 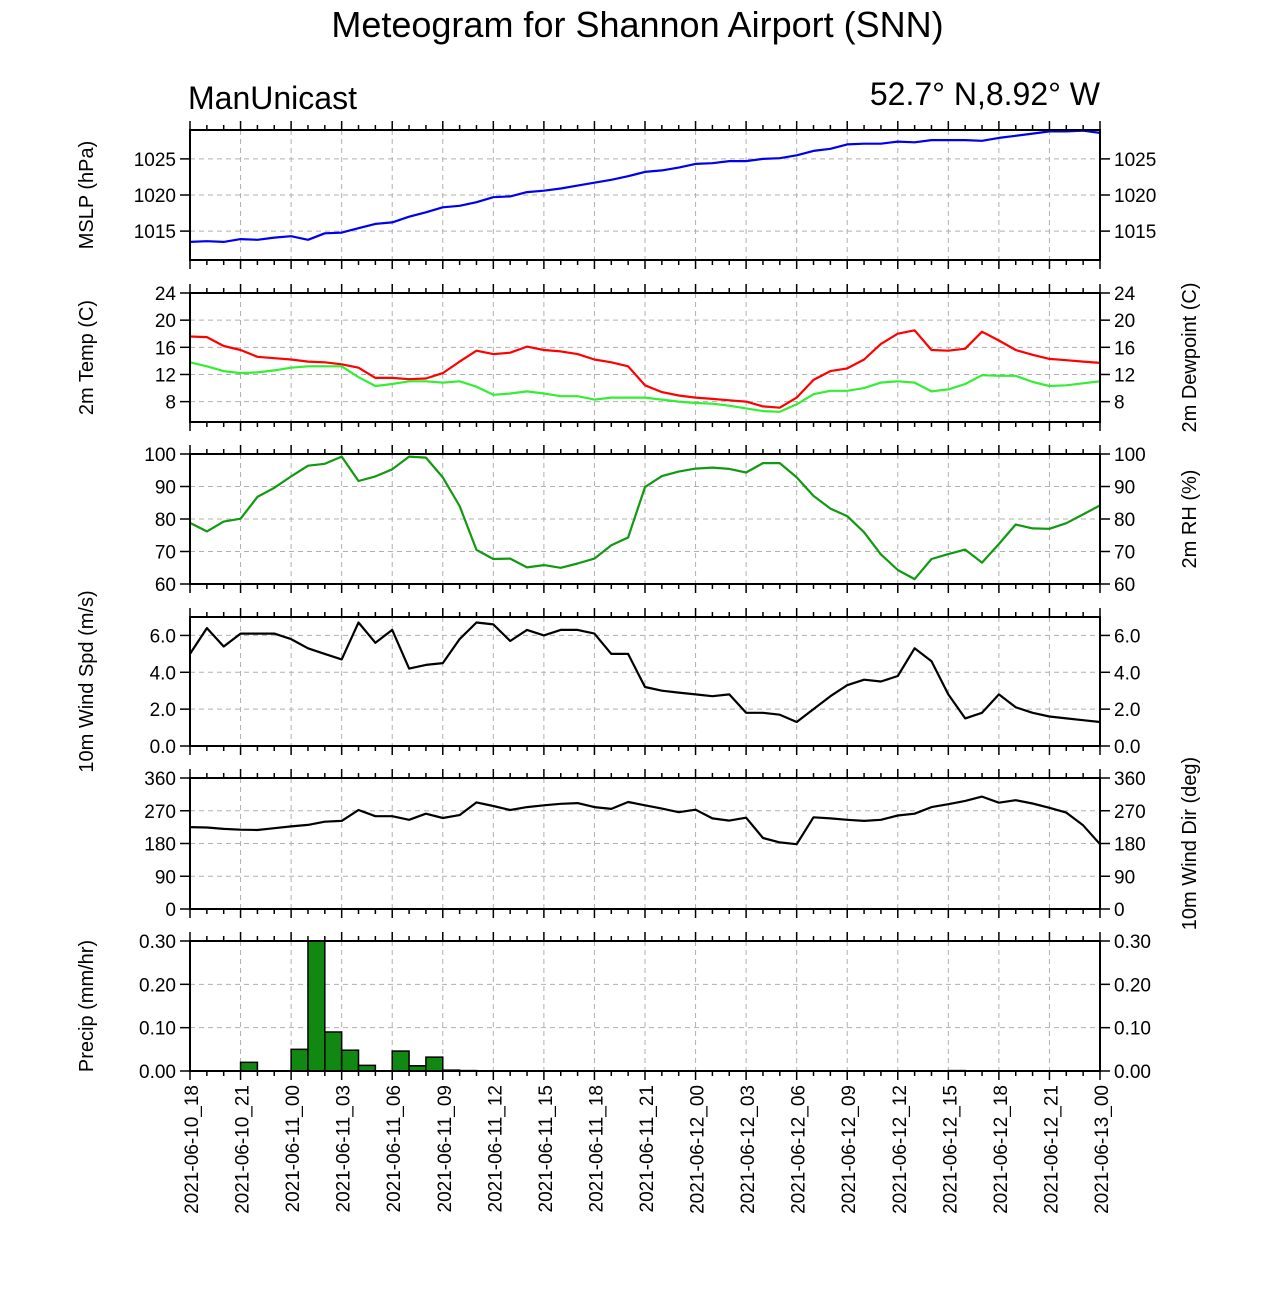 I want to click on y-tick-label-right: 8, so click(x=1119, y=403).